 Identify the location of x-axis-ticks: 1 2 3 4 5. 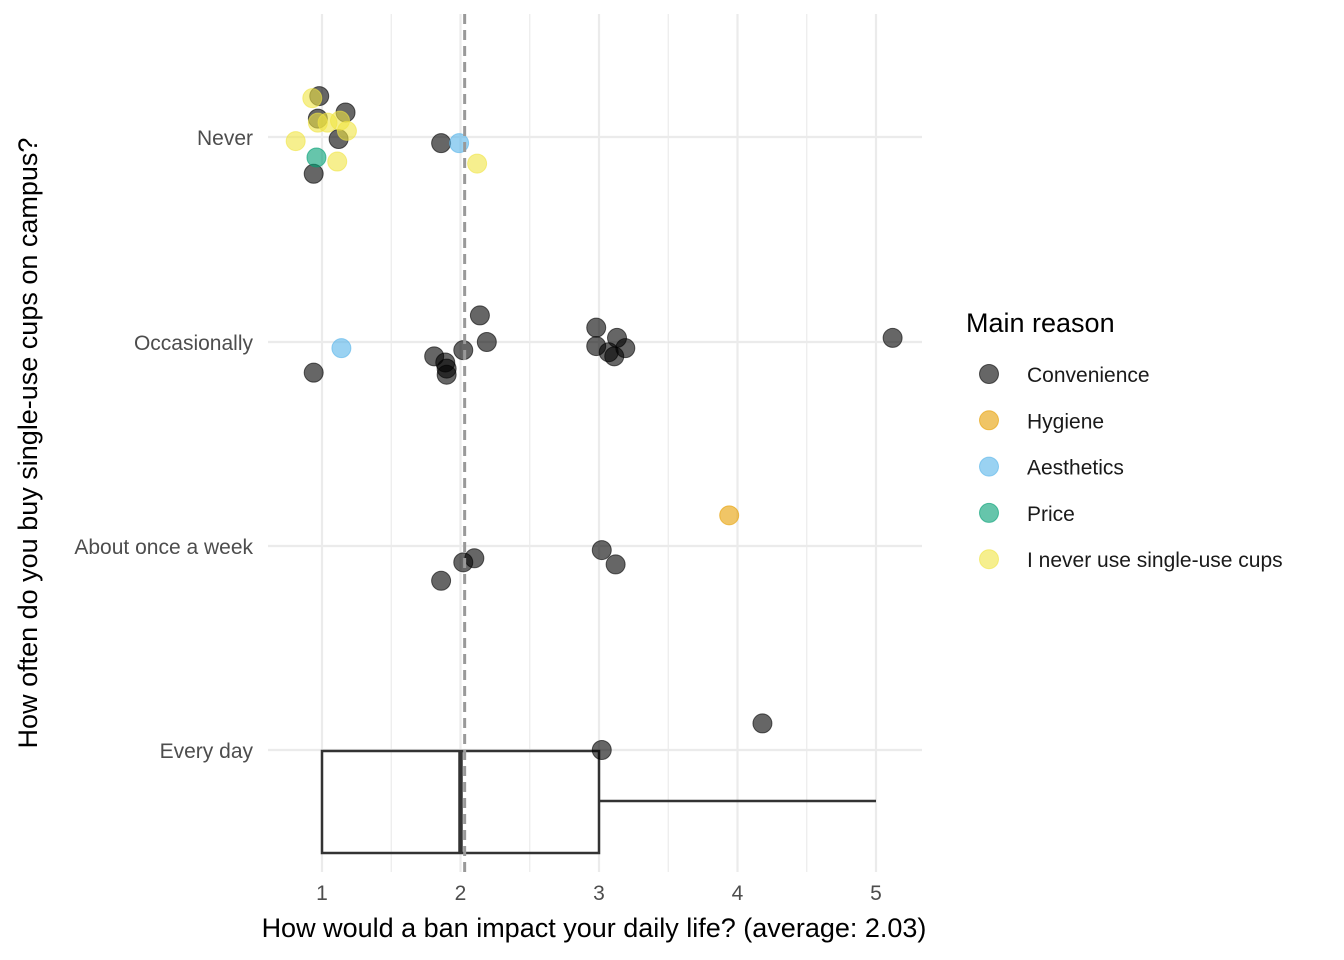
(599, 893).